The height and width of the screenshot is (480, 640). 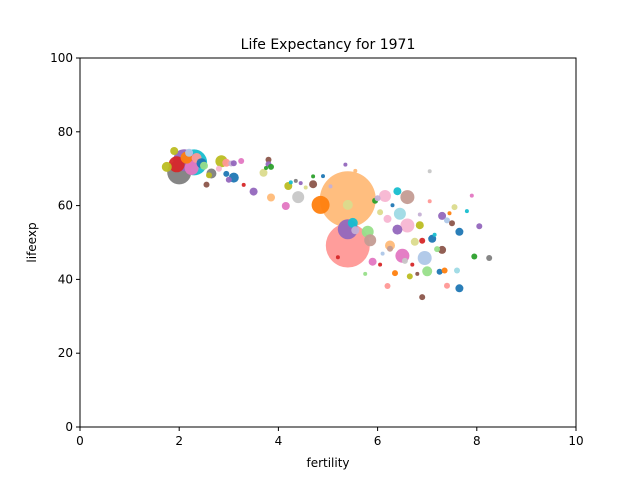 I want to click on y-tick-label: 0, so click(x=69, y=427).